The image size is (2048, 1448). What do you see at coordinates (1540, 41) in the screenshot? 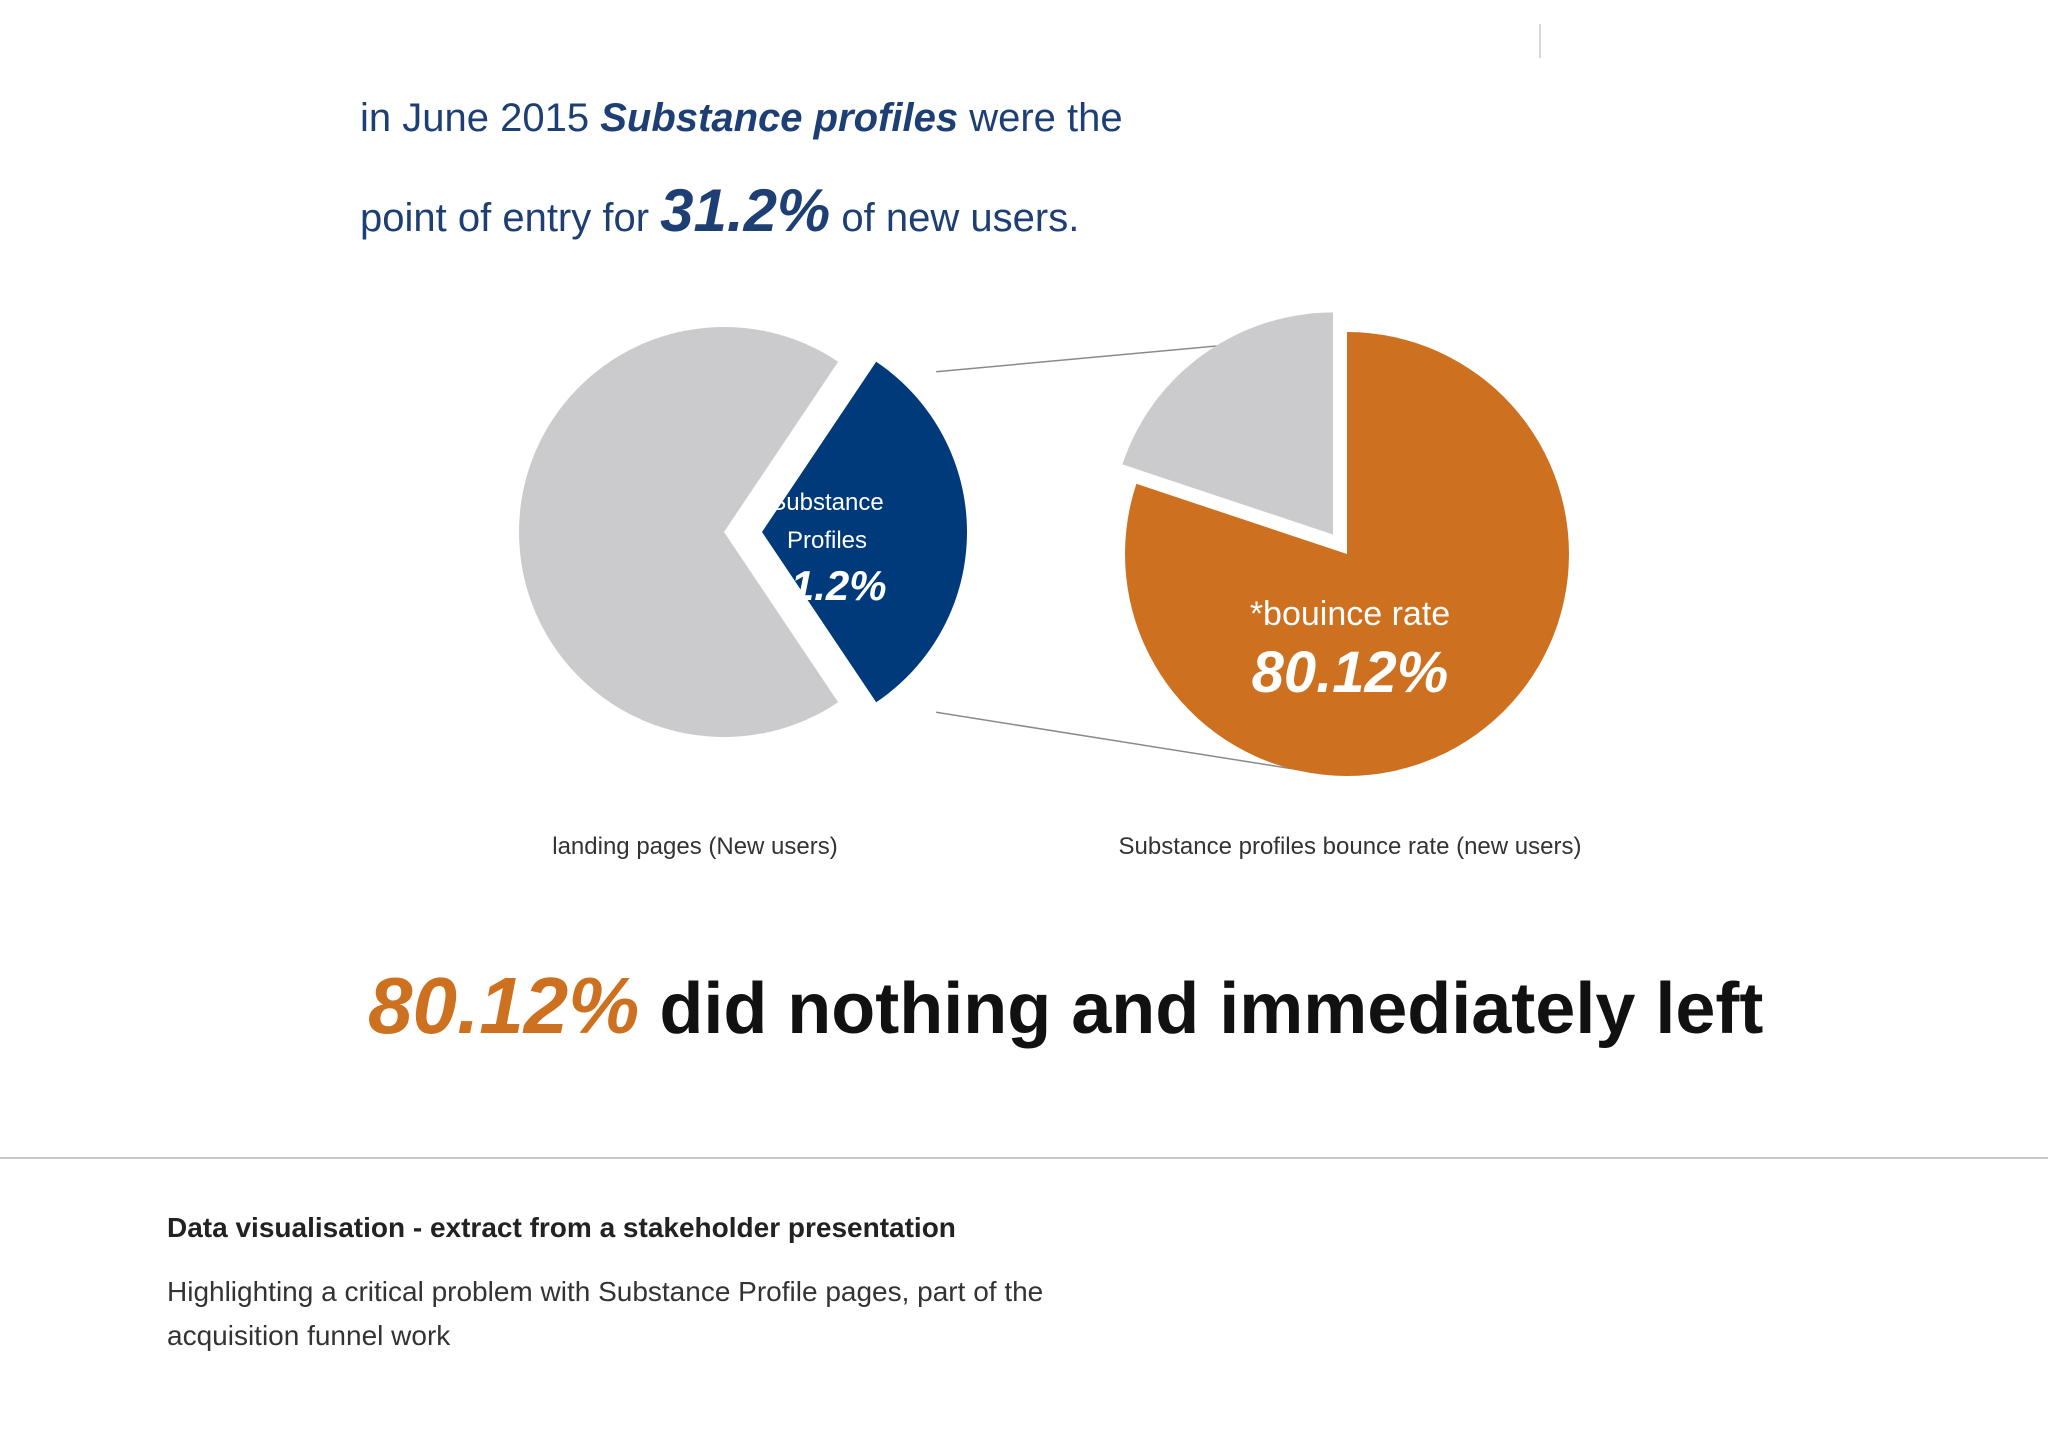
I see `top-divider-tick` at bounding box center [1540, 41].